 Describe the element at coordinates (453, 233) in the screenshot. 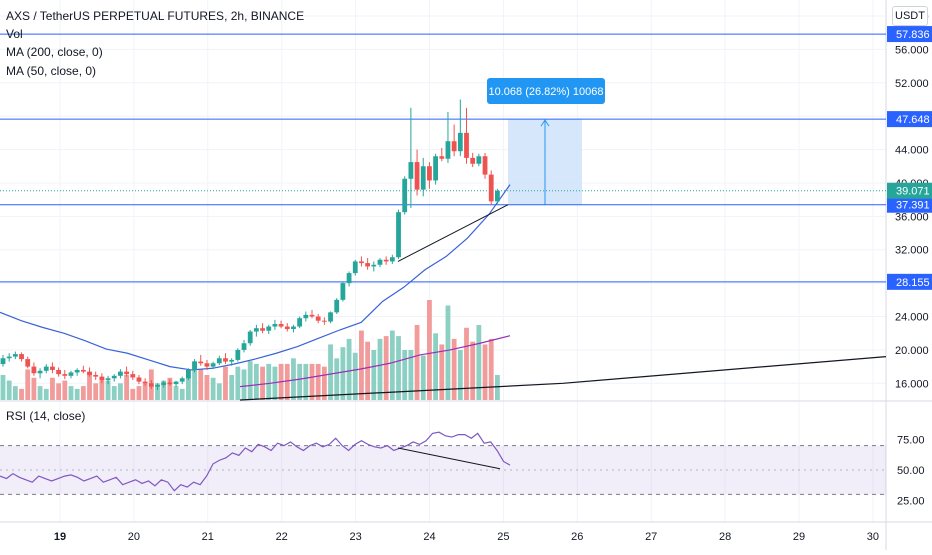

I see `trendline-price` at that location.